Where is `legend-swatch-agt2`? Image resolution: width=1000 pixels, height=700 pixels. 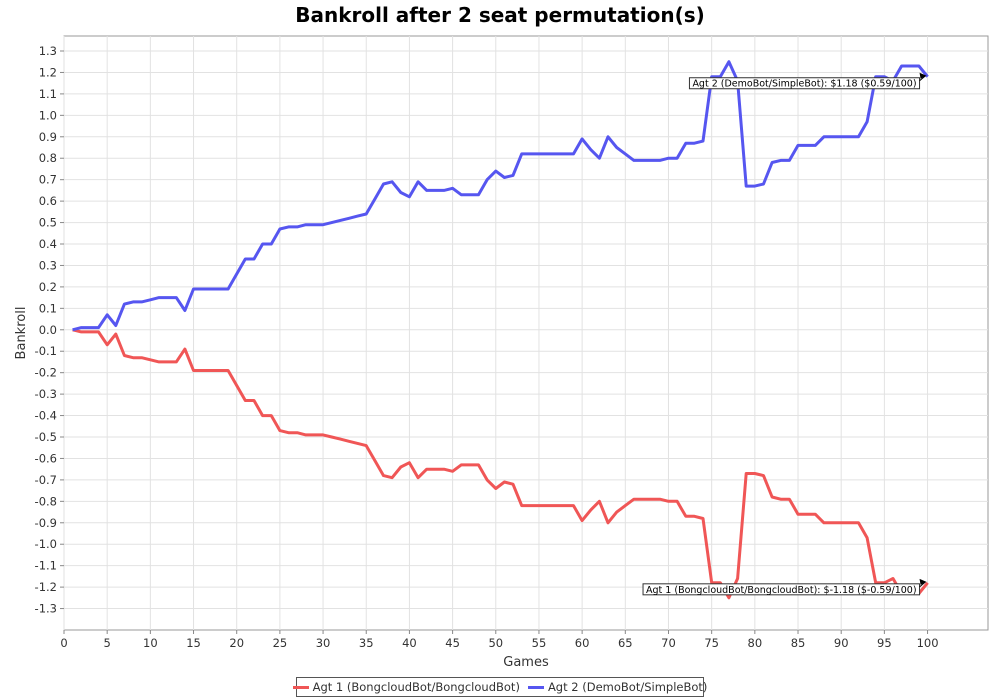
legend-swatch-agt2 is located at coordinates (535, 687).